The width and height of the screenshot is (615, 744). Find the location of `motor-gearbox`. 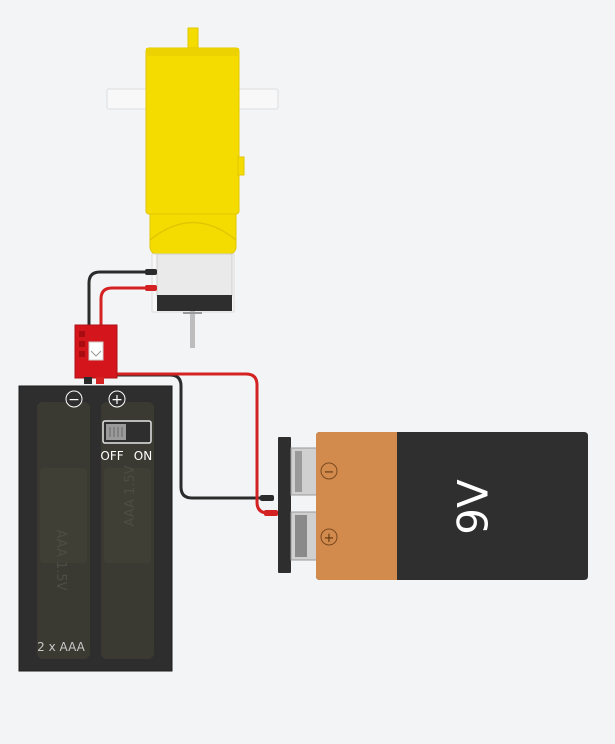

motor-gearbox is located at coordinates (192, 131).